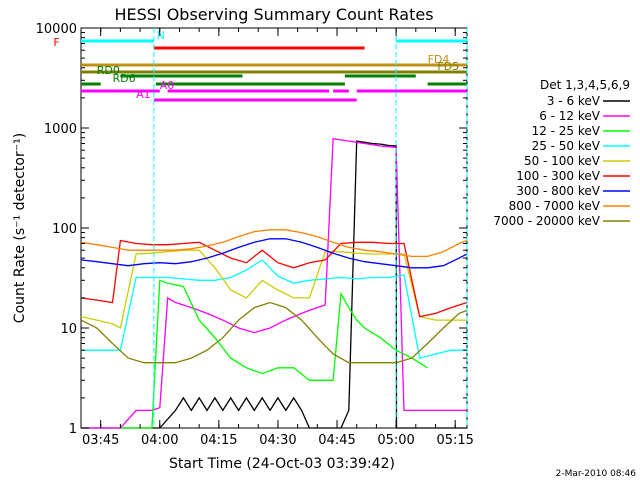 This screenshot has width=640, height=480. I want to click on y-tick-label: 1000, so click(60, 129).